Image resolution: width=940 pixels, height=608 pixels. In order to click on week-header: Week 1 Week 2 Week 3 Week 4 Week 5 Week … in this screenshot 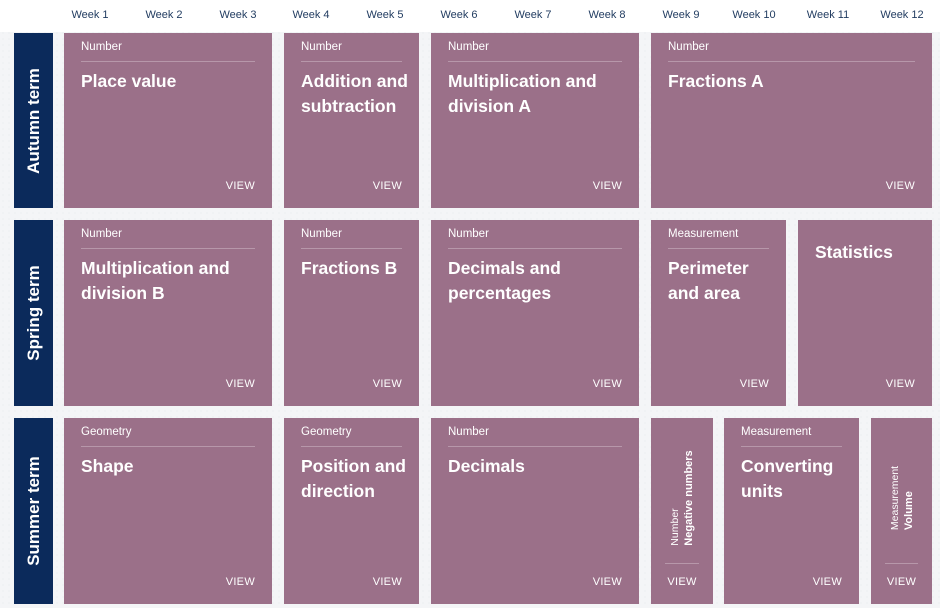, I will do `click(470, 16)`.